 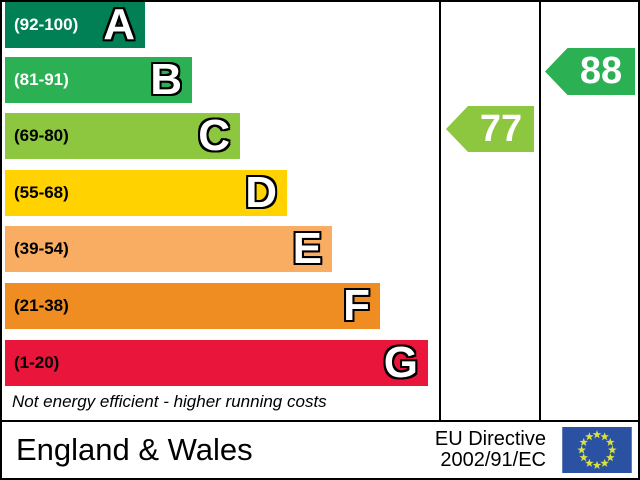 I want to click on band-range-label: (81-91), so click(x=41, y=79).